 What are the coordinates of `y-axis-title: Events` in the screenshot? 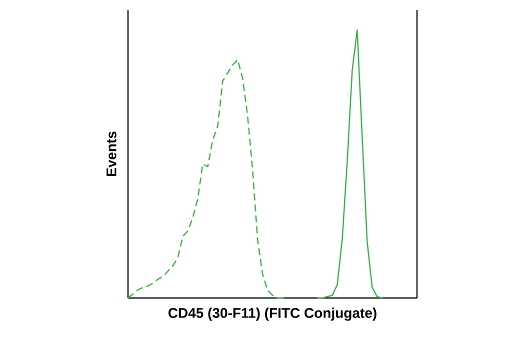 It's located at (111, 154).